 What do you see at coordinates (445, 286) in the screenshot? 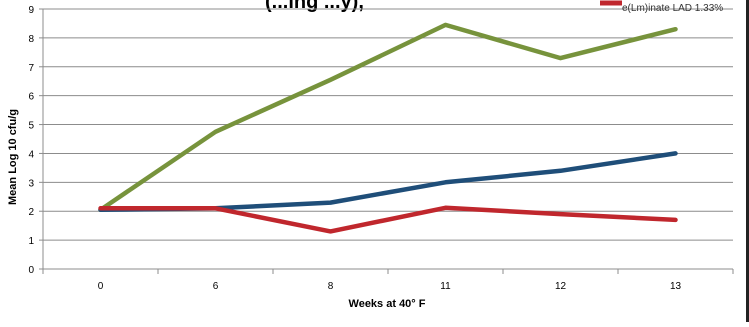
I see `x-tick-label: 11` at bounding box center [445, 286].